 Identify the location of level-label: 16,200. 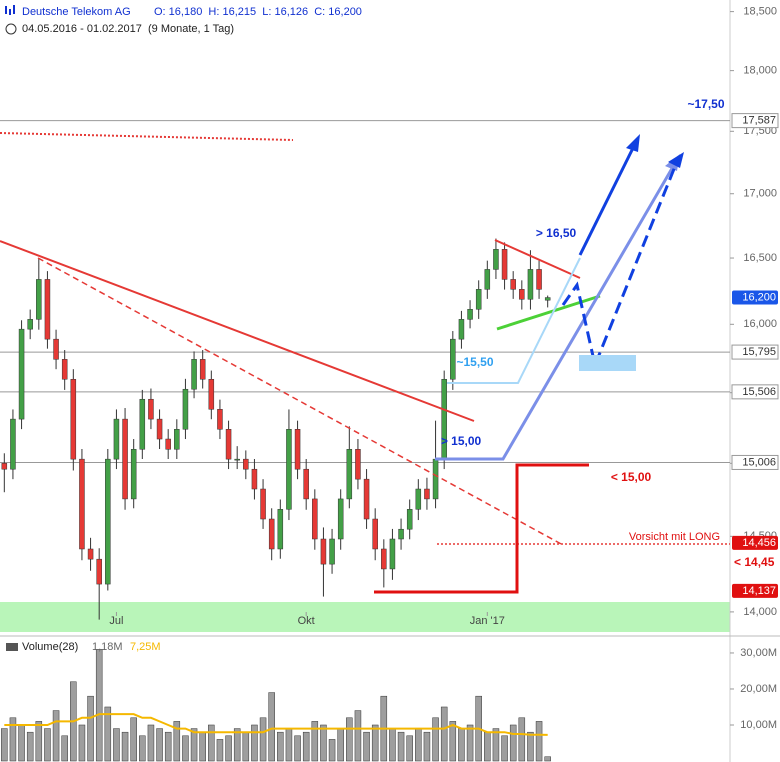
(759, 297).